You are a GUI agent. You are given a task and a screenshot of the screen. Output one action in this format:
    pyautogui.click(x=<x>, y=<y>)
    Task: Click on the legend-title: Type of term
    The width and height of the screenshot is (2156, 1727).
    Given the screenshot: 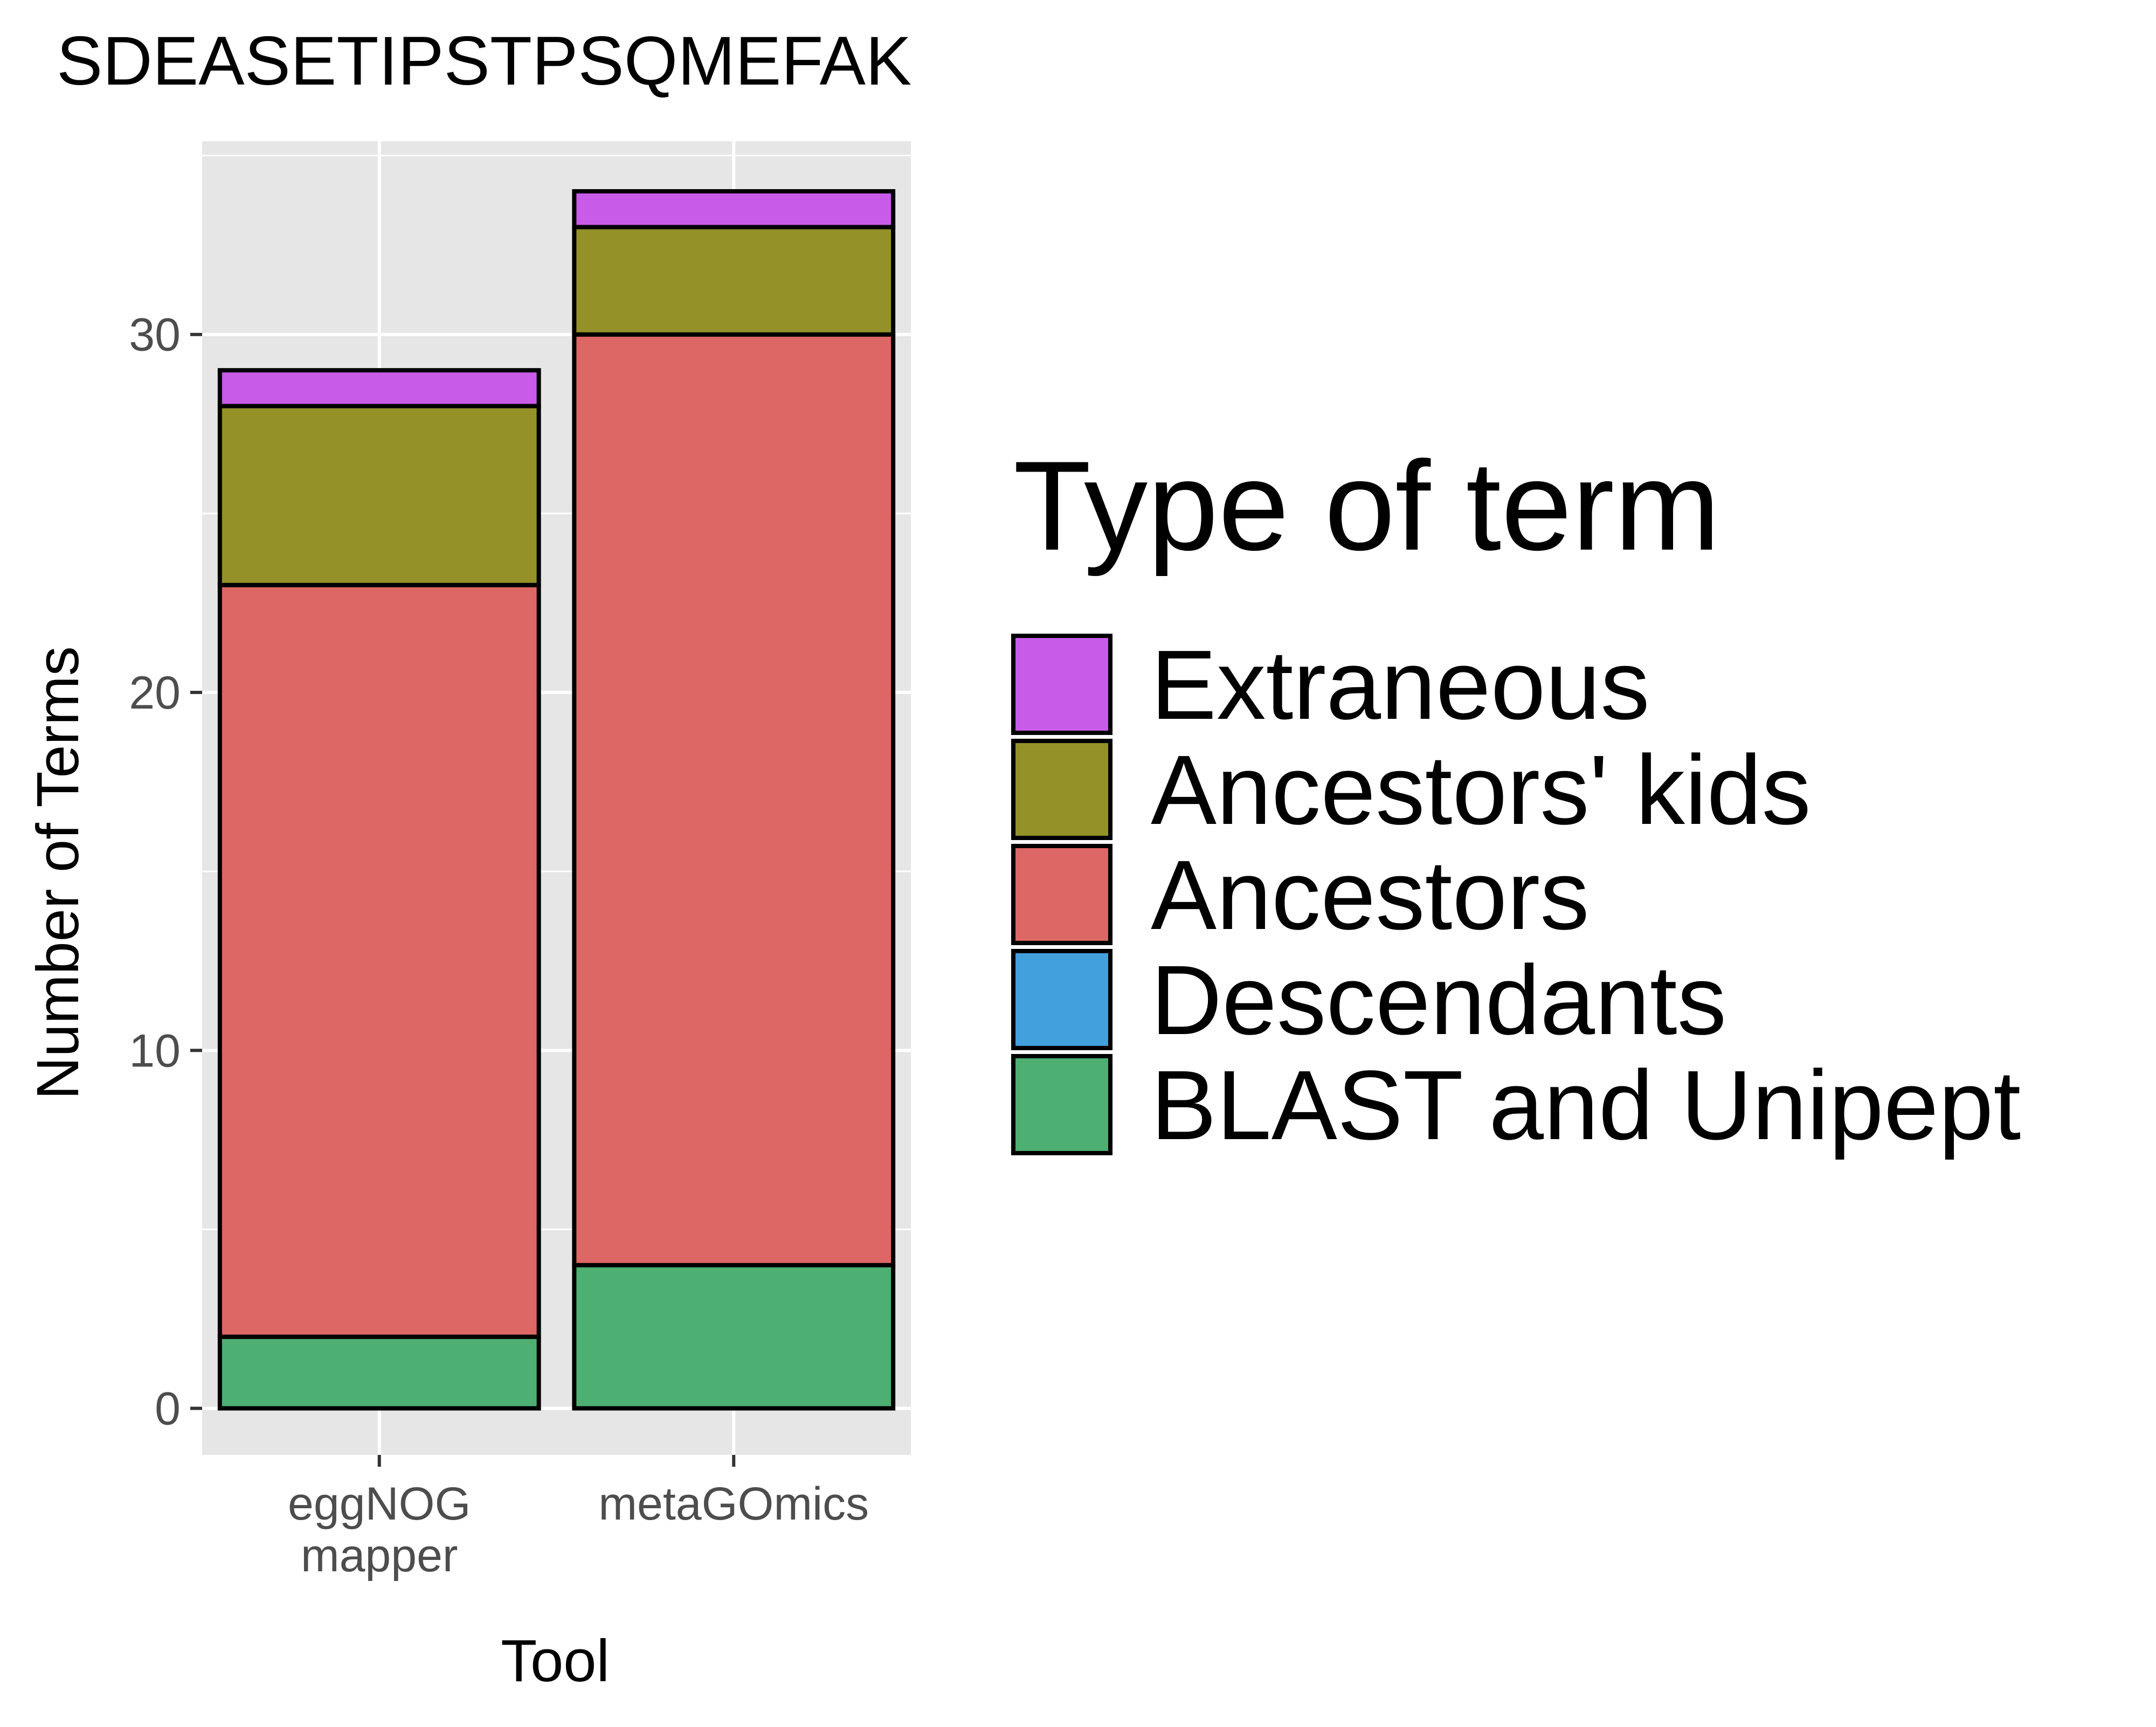 What is the action you would take?
    pyautogui.click(x=1367, y=506)
    